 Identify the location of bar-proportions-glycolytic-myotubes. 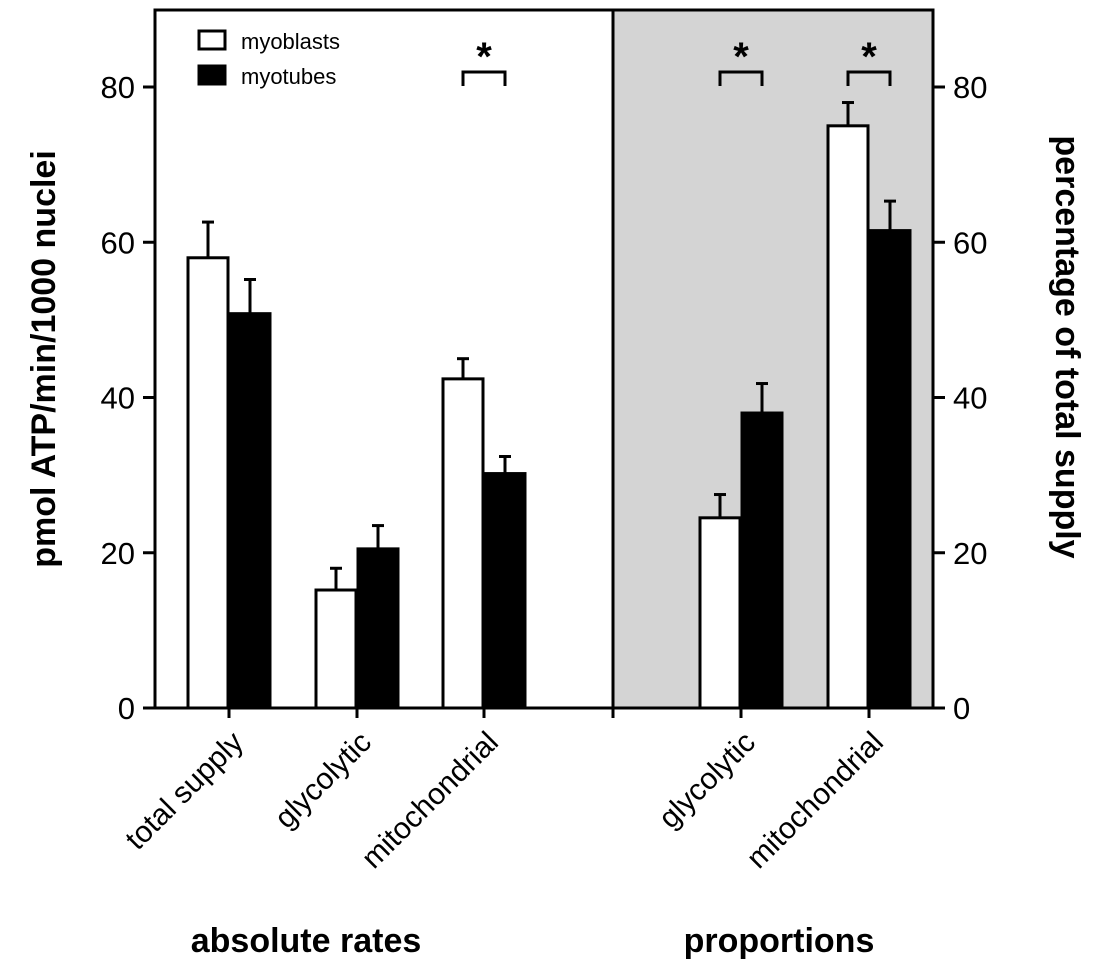
(762, 560).